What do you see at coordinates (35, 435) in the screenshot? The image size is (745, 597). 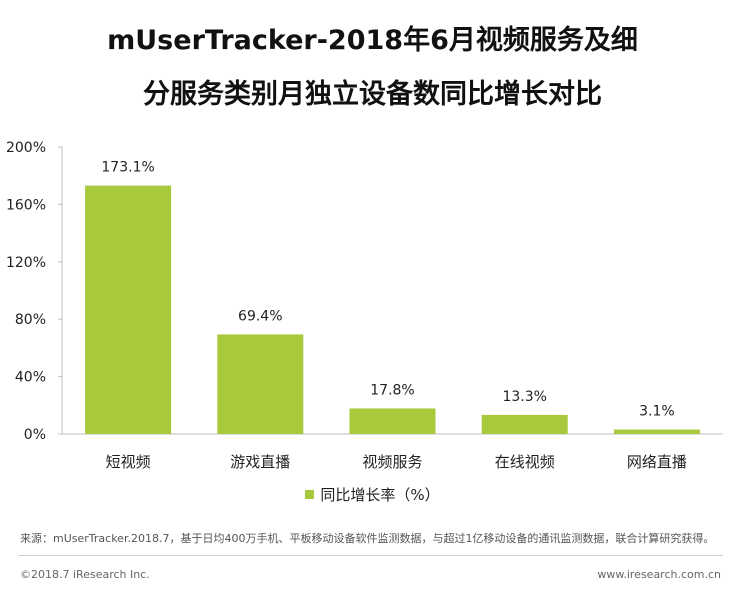 I see `y-tick-label: 0%` at bounding box center [35, 435].